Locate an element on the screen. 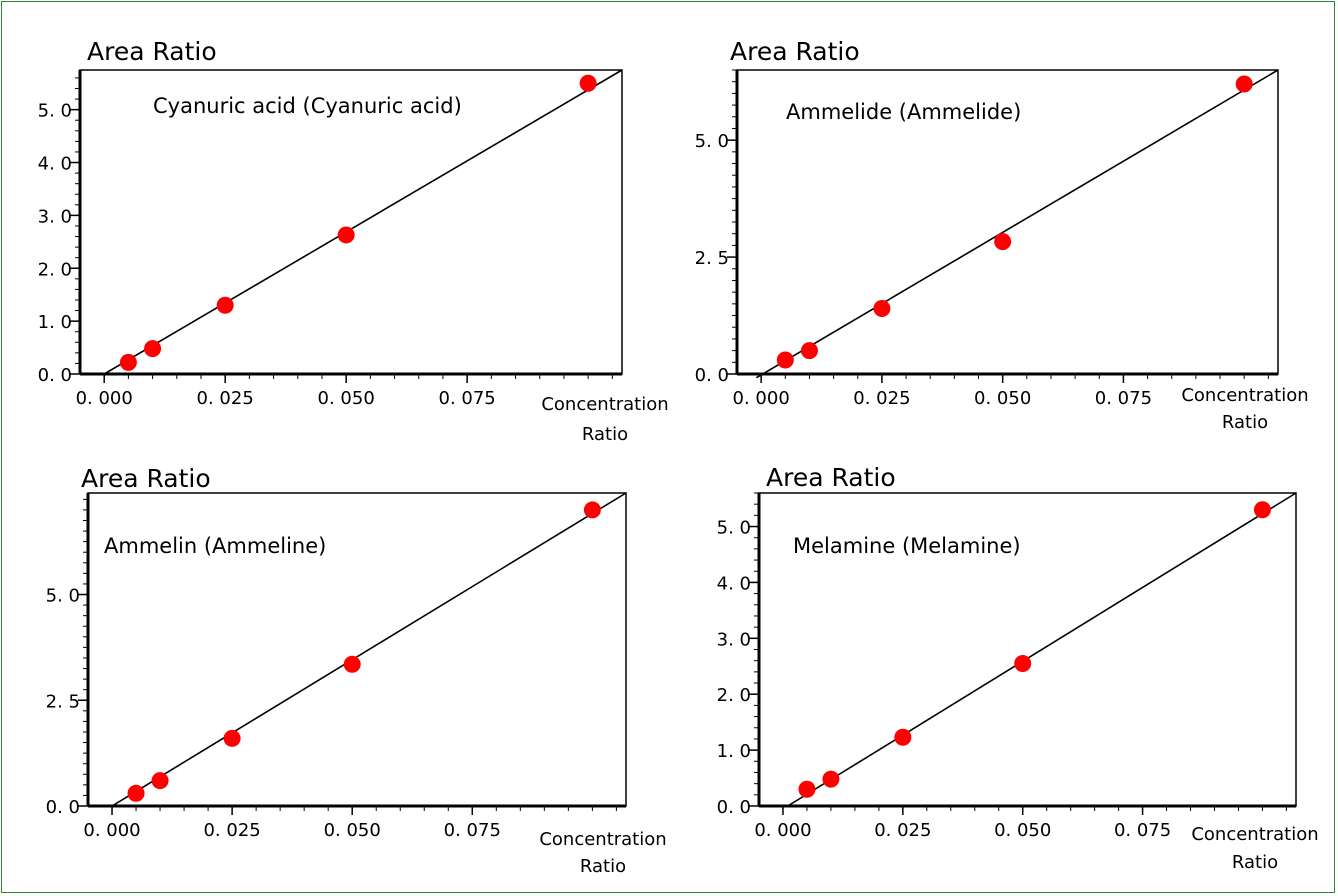 The height and width of the screenshot is (896, 1338). panel-3-y-tick-label: 0. 0 is located at coordinates (63, 807).